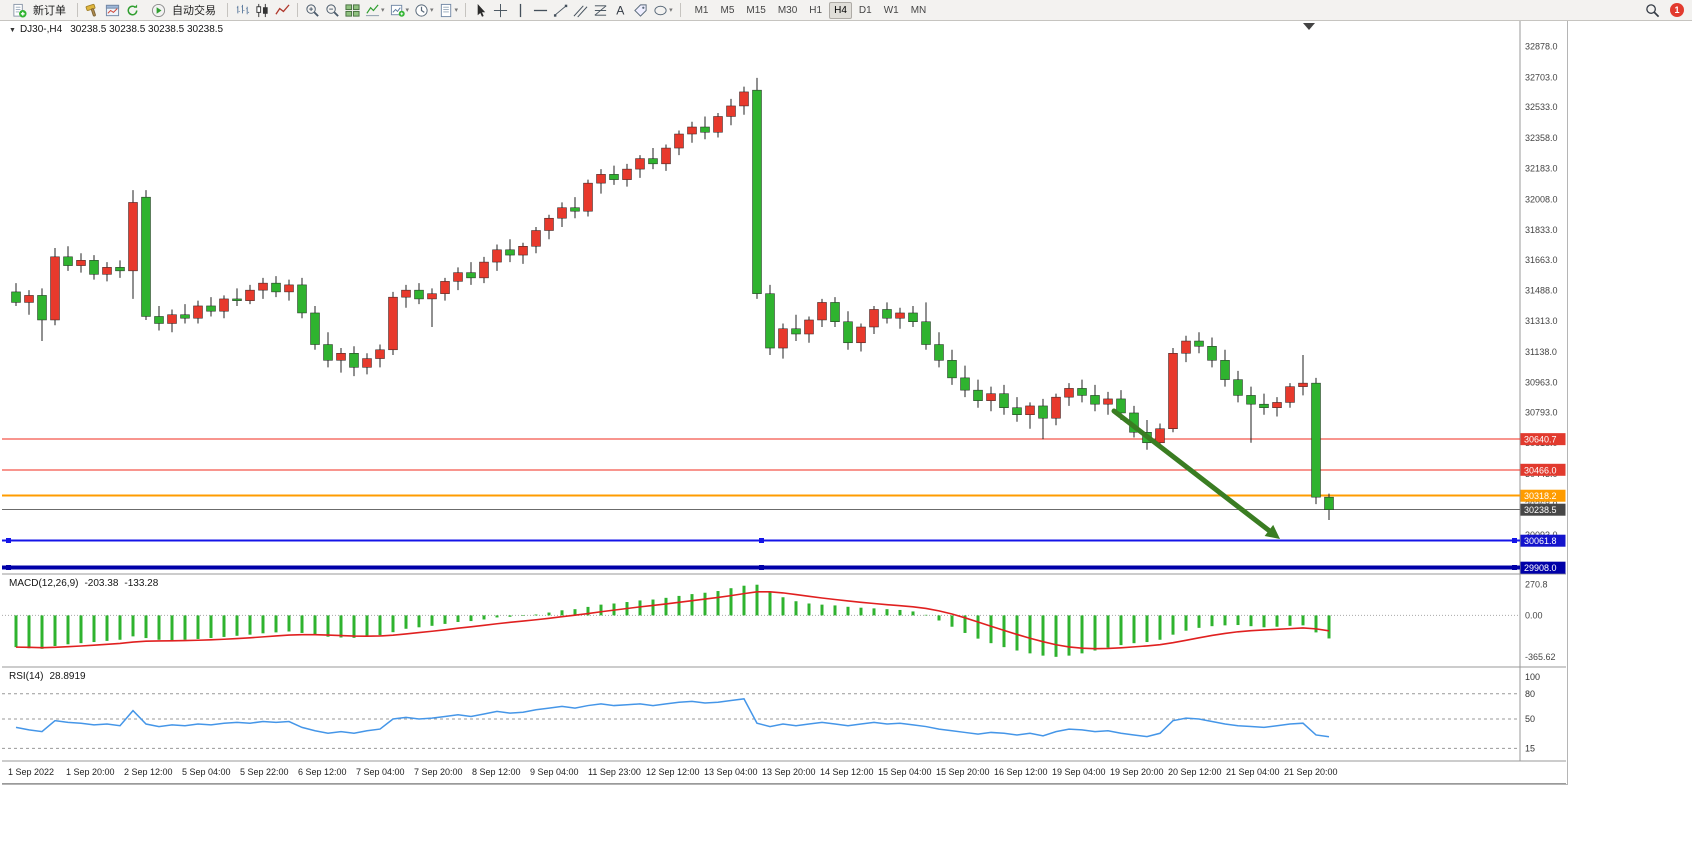  I want to click on svg-text: 32358.0, so click(1541, 138).